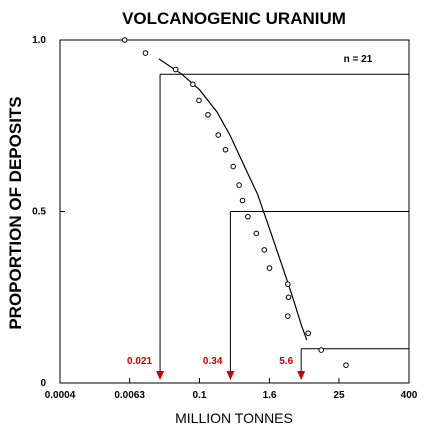 The image size is (435, 442). I want to click on sample-size-label: n = 21, so click(358, 59).